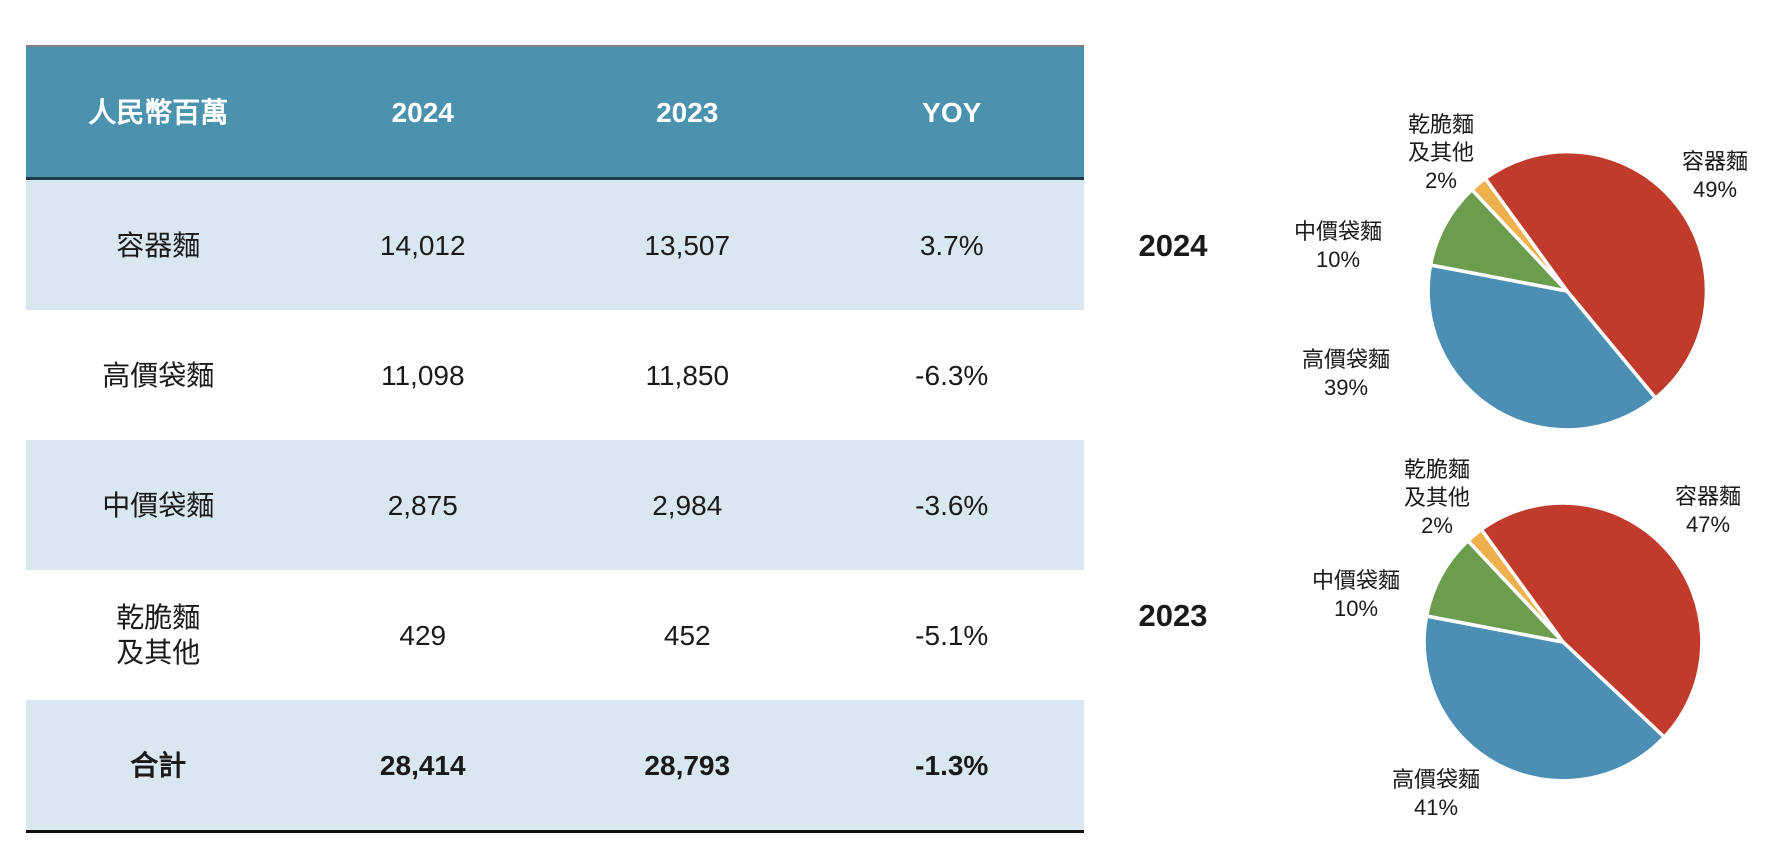  I want to click on value-2024: 429, so click(423, 635).